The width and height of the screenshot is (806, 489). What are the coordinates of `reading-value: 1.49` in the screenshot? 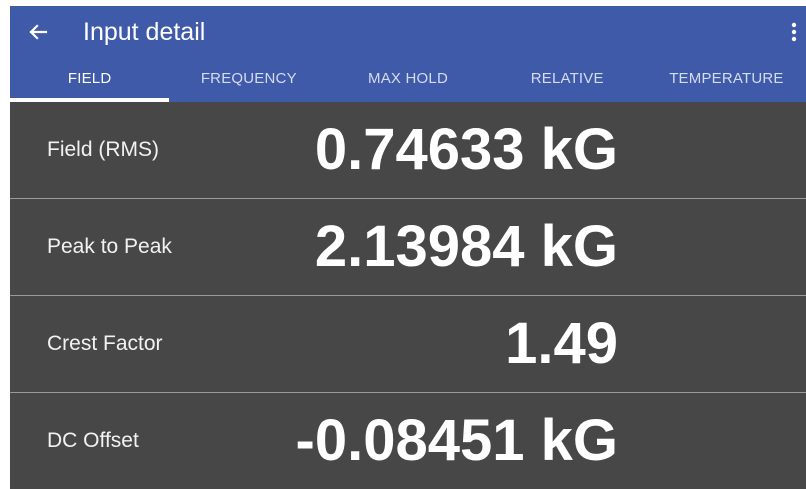 It's located at (561, 343).